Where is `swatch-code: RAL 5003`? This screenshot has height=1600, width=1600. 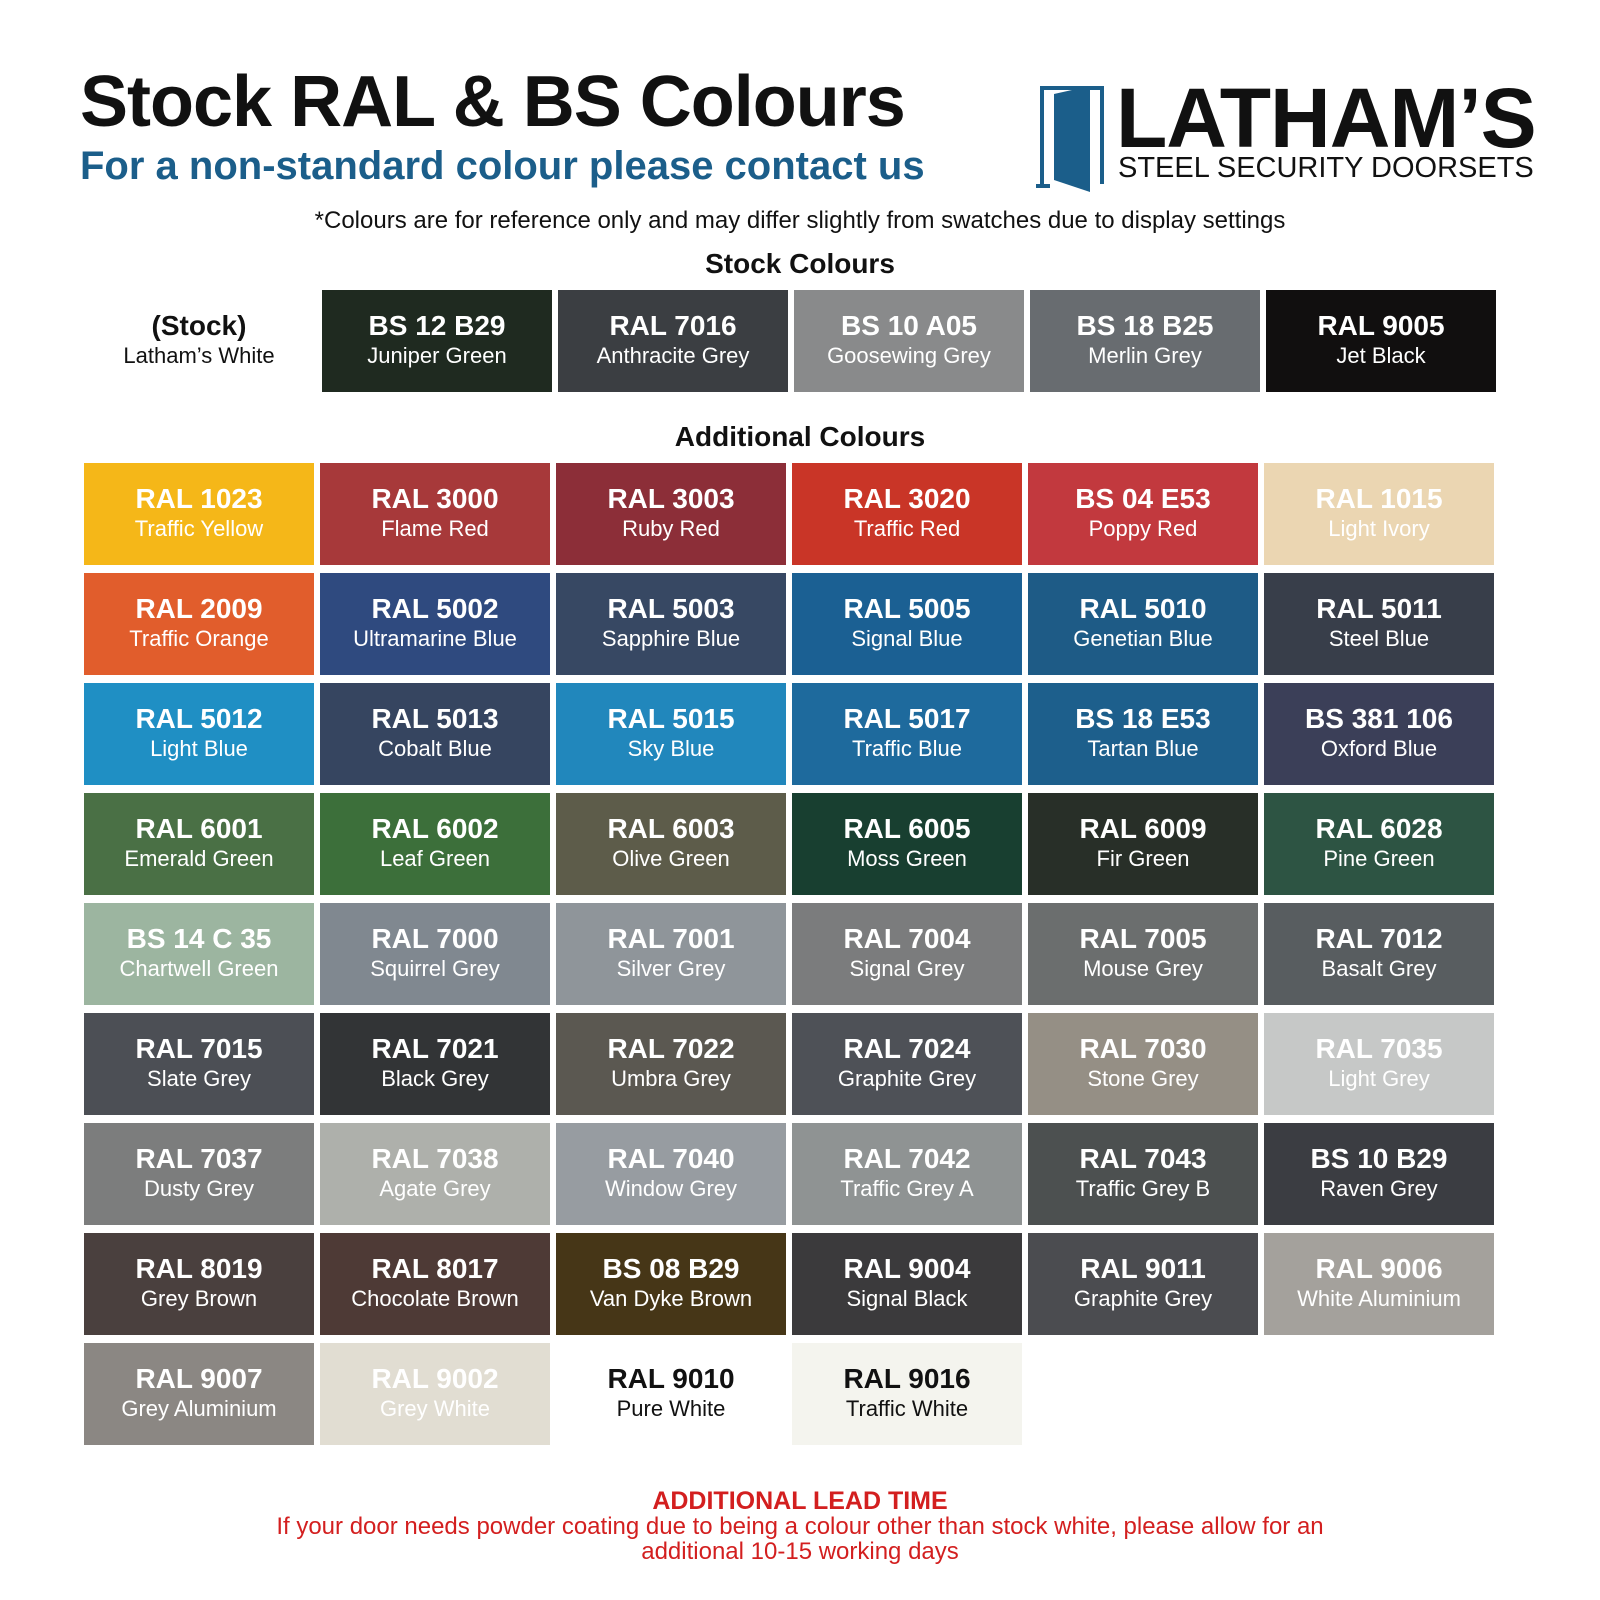 swatch-code: RAL 5003 is located at coordinates (671, 609).